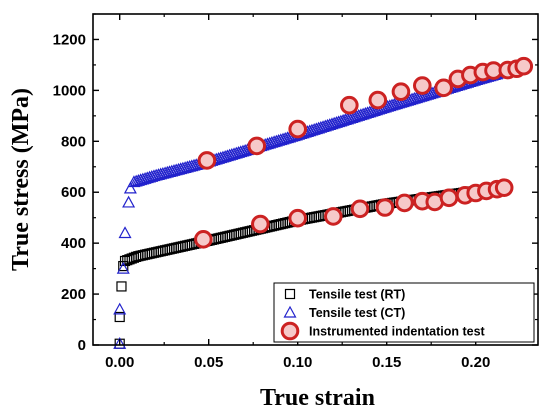  Describe the element at coordinates (21, 179) in the screenshot. I see `y-axis-title: True stress (MPa)` at that location.